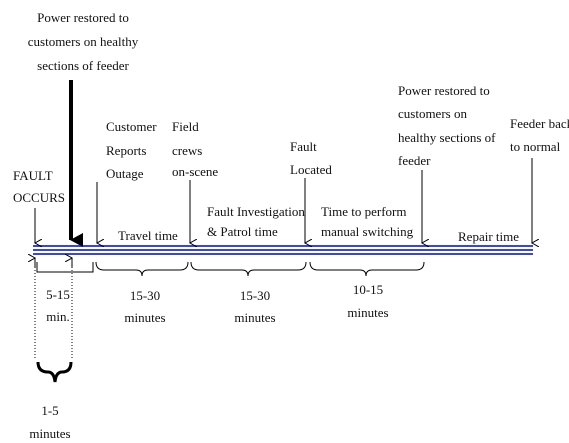 The width and height of the screenshot is (569, 443). What do you see at coordinates (187, 150) in the screenshot?
I see `event-label: crews` at bounding box center [187, 150].